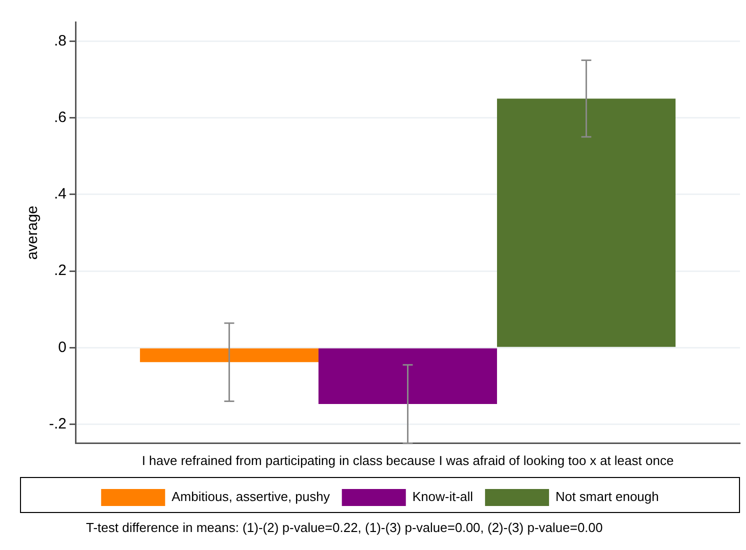  Describe the element at coordinates (60, 271) in the screenshot. I see `y-tick-label: .2` at that location.